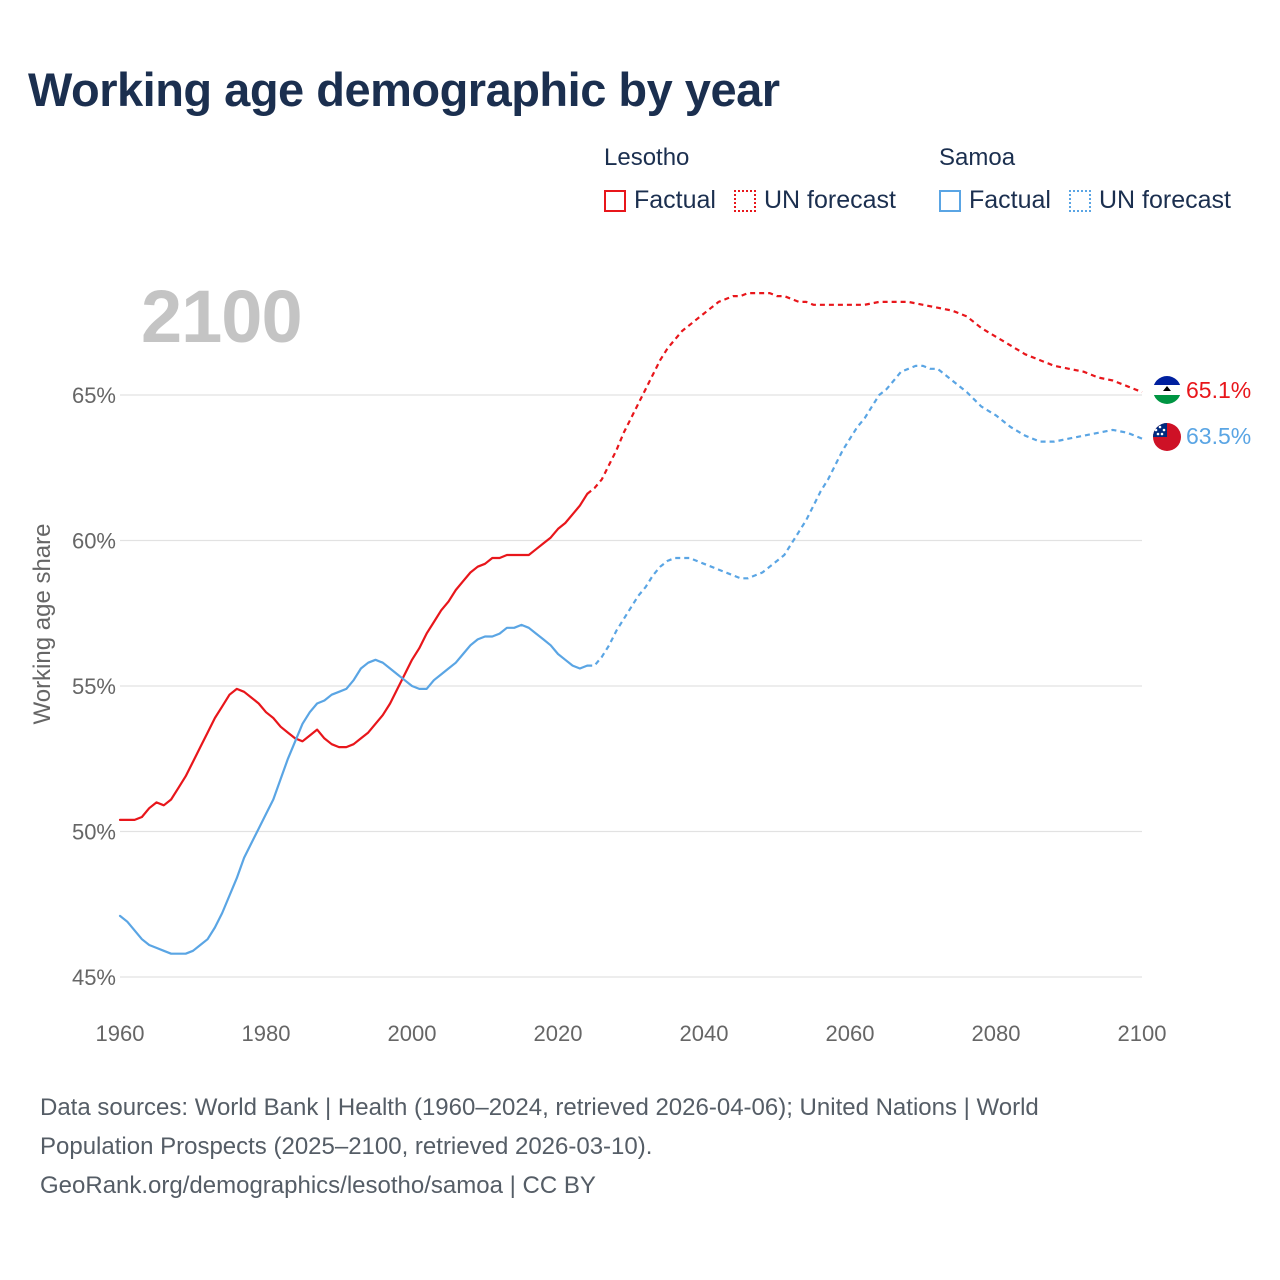 The image size is (1280, 1280). I want to click on x-tick-label: 2080, so click(996, 1033).